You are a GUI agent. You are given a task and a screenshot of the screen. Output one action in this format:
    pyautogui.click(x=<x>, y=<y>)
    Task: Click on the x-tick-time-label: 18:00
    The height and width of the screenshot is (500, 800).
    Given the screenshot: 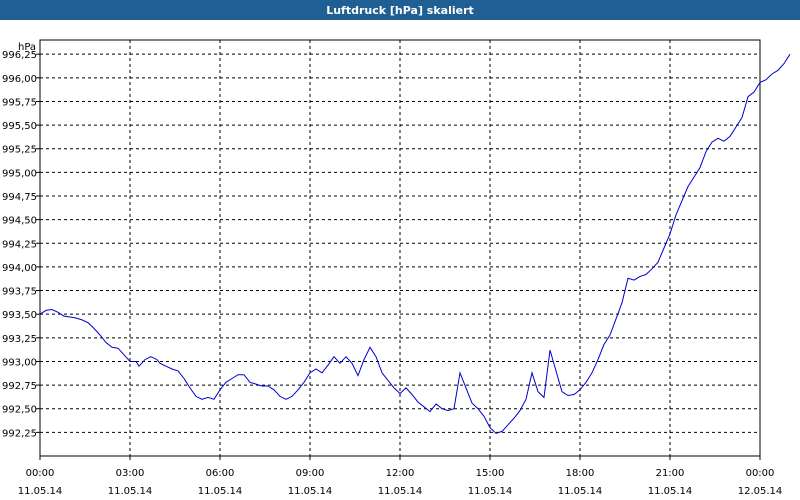 What is the action you would take?
    pyautogui.click(x=580, y=473)
    